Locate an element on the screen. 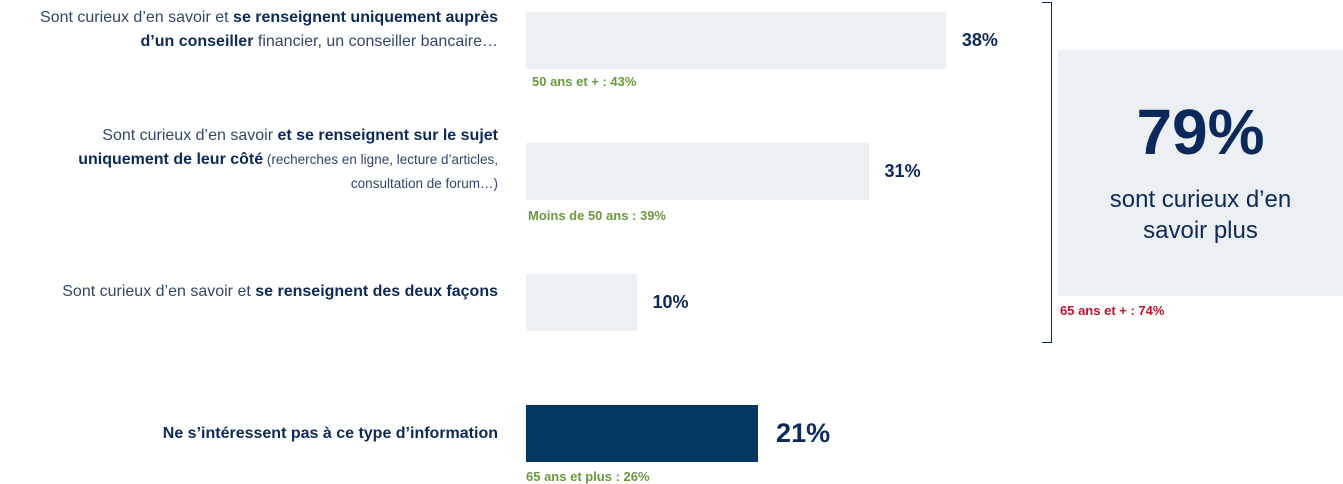 This screenshot has height=484, width=1343. bracket is located at coordinates (1047, 172).